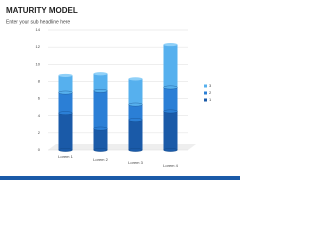 This screenshot has width=320, height=240. Describe the element at coordinates (42, 10) in the screenshot. I see `title: MATURITY MODEL` at that location.